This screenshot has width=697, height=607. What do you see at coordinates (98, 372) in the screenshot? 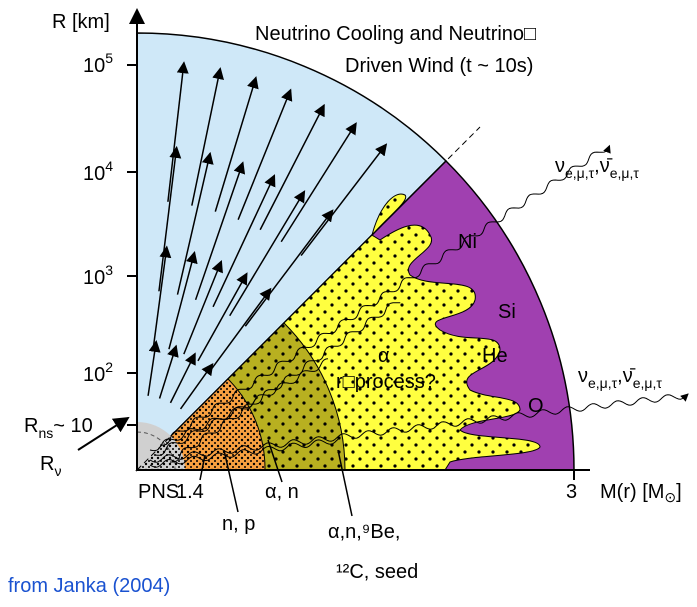
I see `y-tick-label: 10²` at bounding box center [98, 372].